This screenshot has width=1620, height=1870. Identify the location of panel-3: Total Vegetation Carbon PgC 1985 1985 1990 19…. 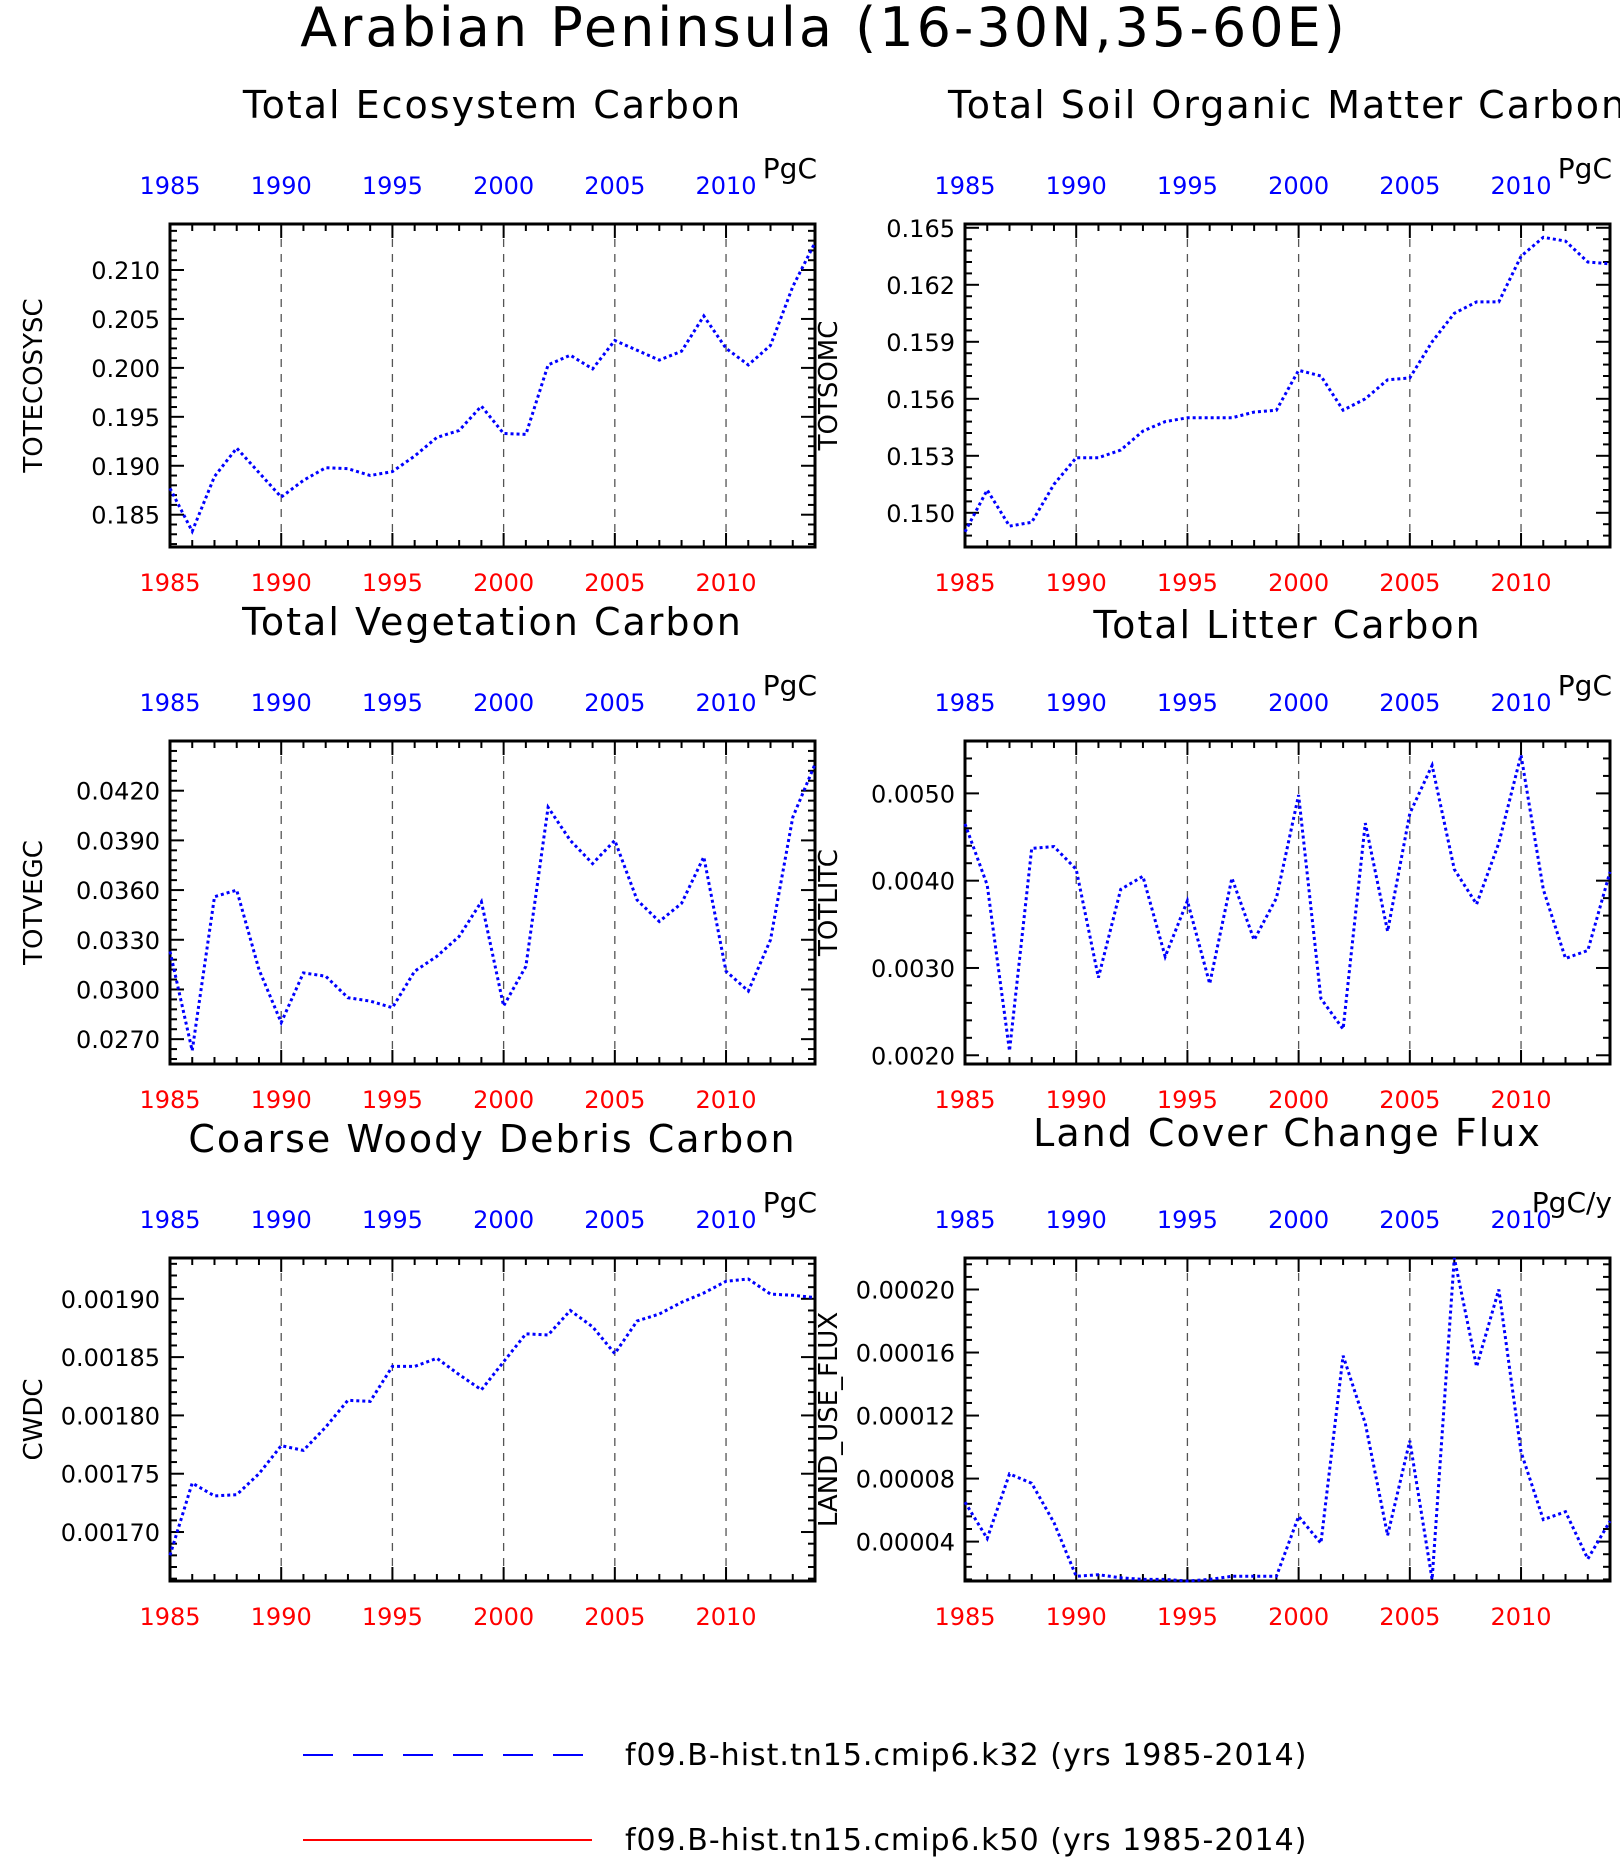
(418, 857).